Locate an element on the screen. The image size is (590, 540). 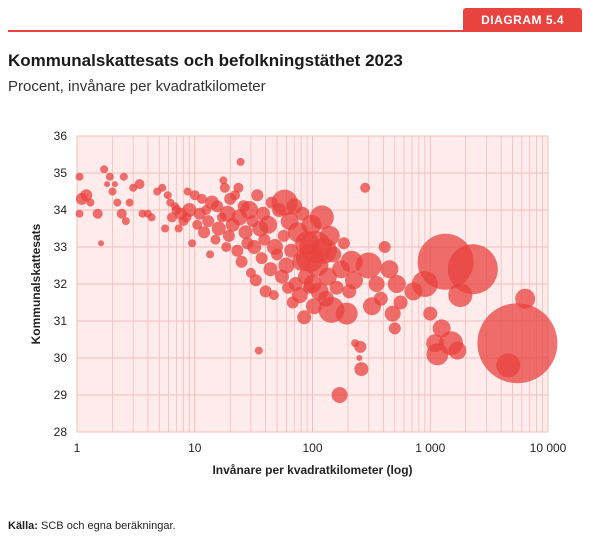
x-axis-ticks: 1 10 100 1 000 10 000 is located at coordinates (320, 448).